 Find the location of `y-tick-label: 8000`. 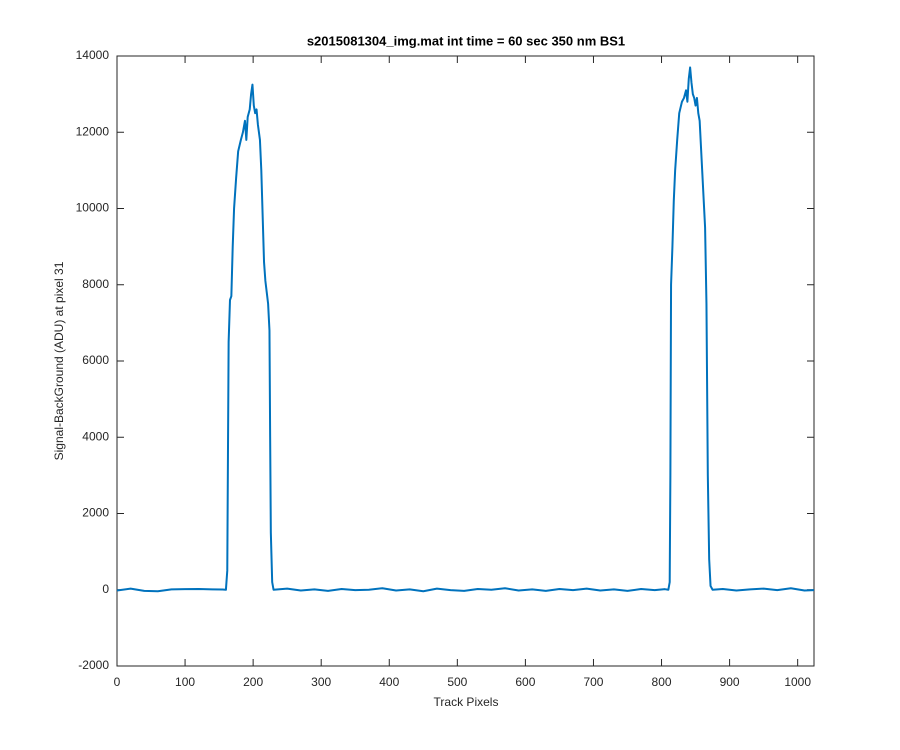

y-tick-label: 8000 is located at coordinates (95, 284).